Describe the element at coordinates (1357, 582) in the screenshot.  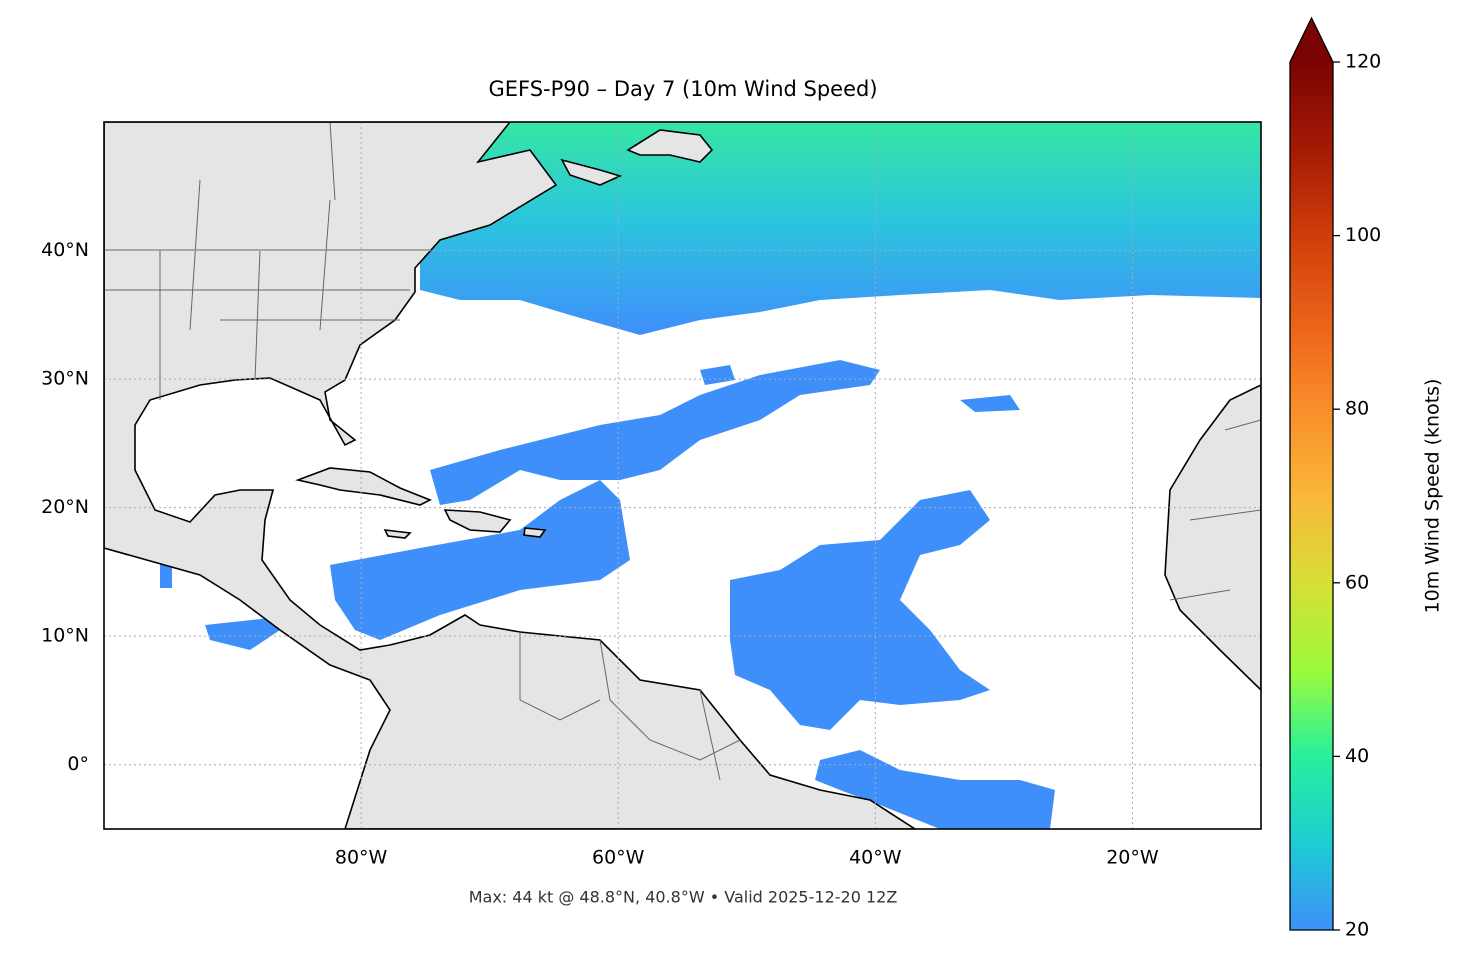
I see `colorbar-tick-label: 60` at that location.